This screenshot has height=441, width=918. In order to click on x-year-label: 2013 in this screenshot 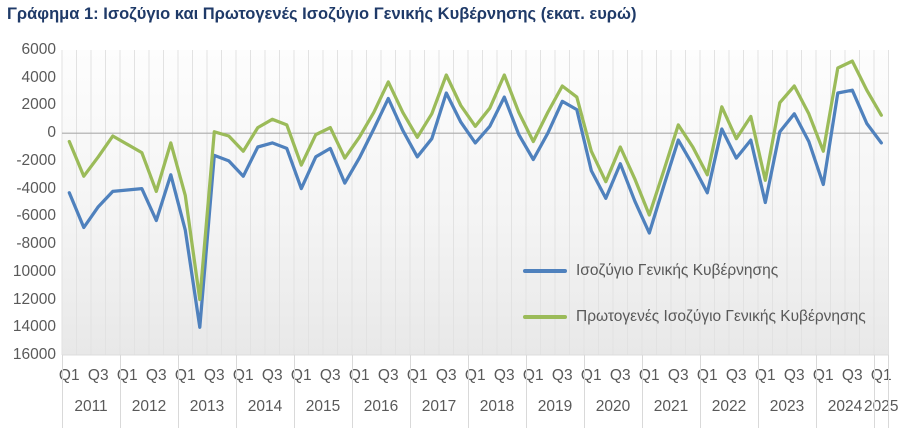, I will do `click(207, 406)`.